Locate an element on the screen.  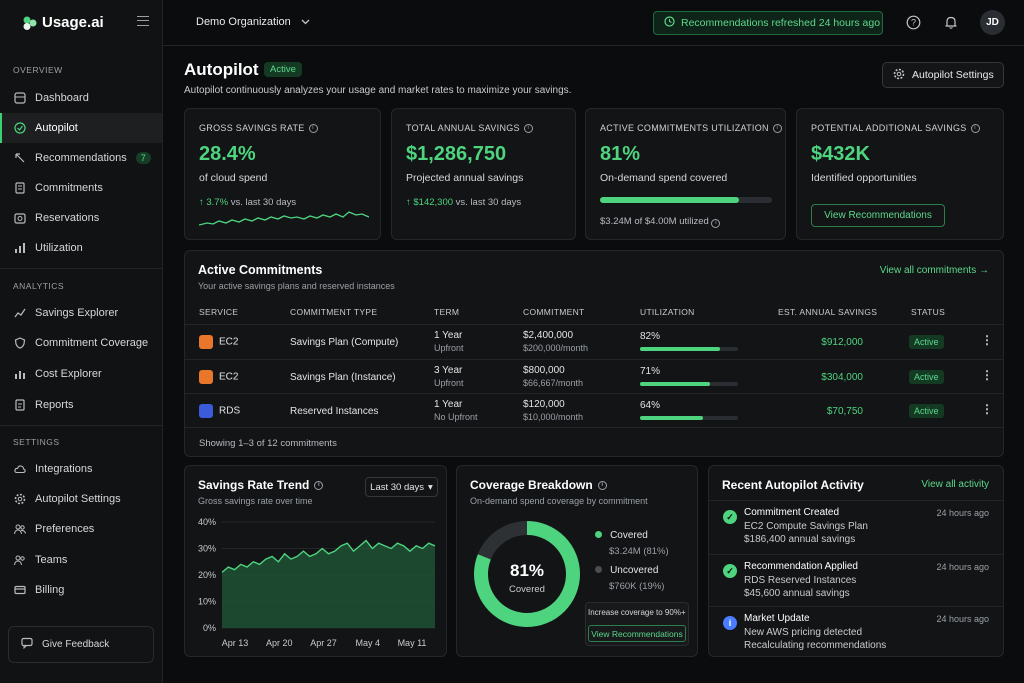
help-icon: ? is located at coordinates (913, 22).